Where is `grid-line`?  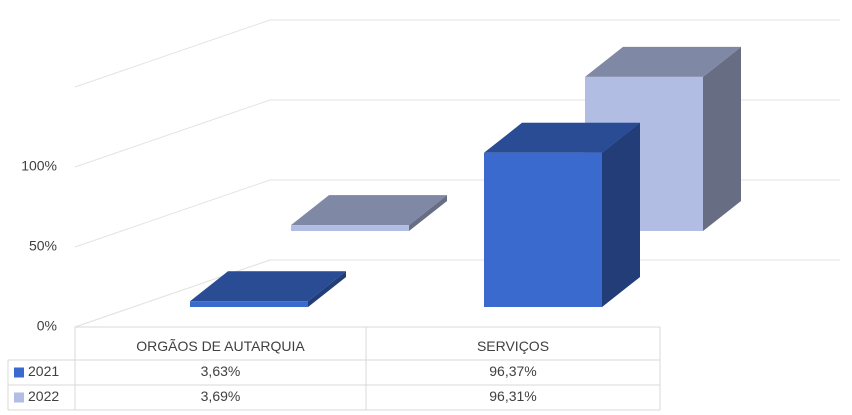
grid-line is located at coordinates (457, 293).